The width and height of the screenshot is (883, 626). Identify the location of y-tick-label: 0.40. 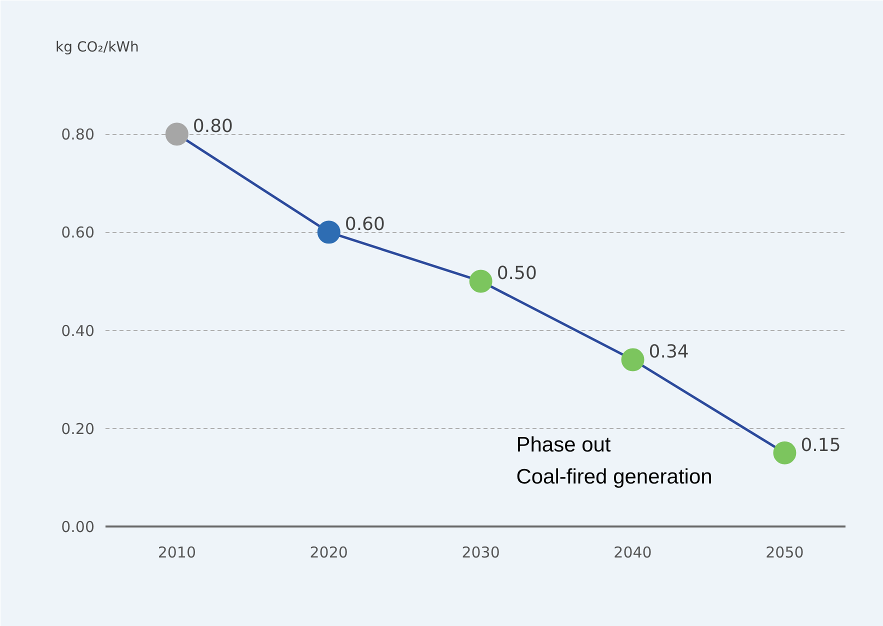
(78, 331).